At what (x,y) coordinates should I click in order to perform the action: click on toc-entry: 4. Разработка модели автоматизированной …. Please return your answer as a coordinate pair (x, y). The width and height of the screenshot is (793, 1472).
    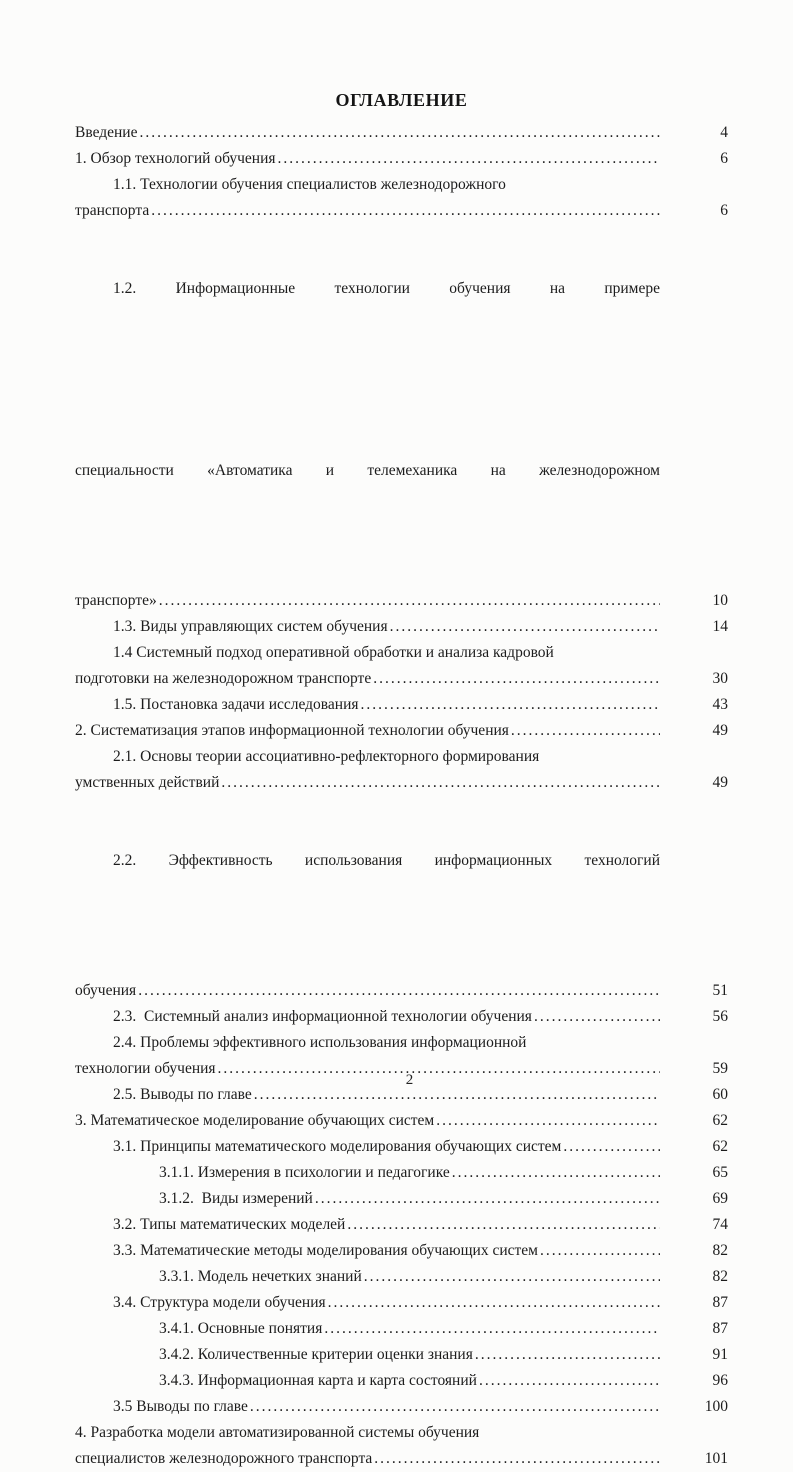
    Looking at the image, I should click on (401, 1433).